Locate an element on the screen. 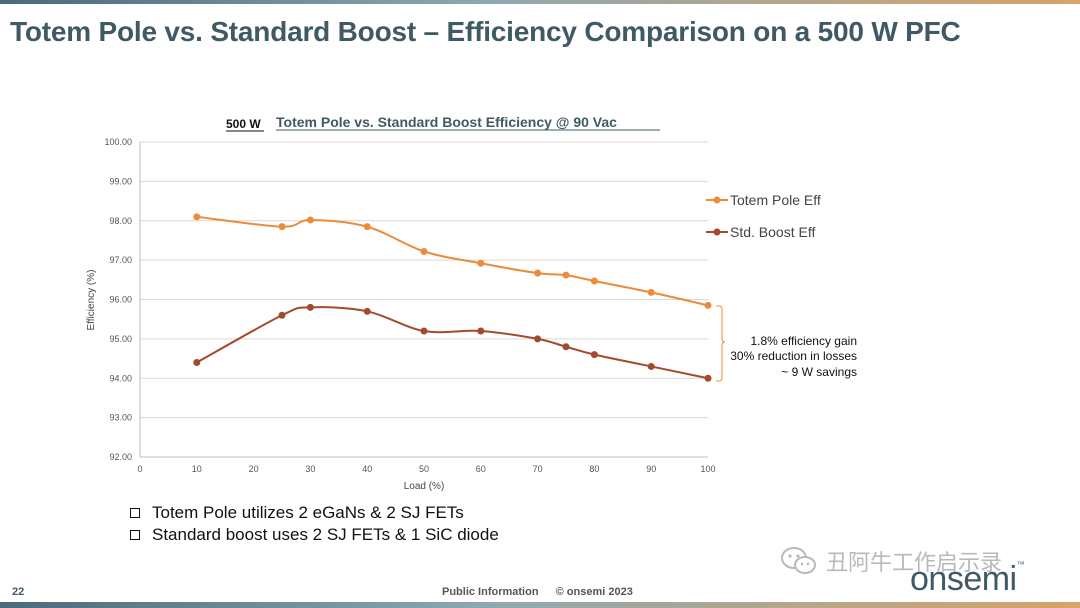 The width and height of the screenshot is (1080, 608). y-tick-label: 95.00 is located at coordinates (120, 339).